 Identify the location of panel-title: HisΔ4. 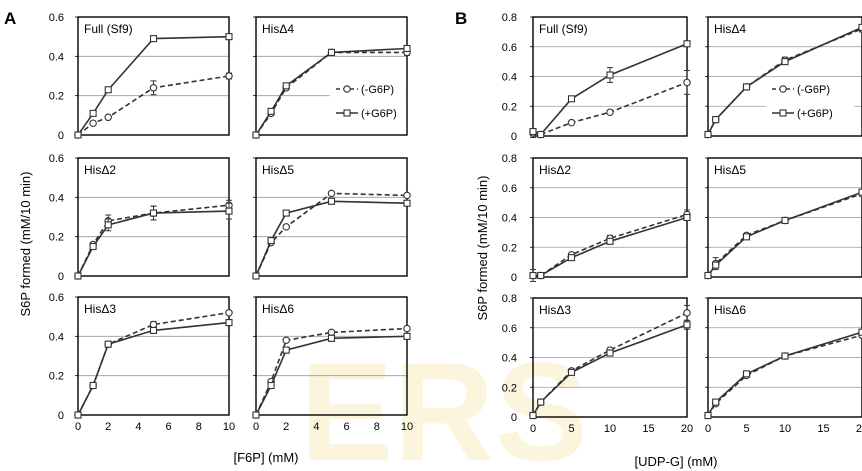
(730, 29).